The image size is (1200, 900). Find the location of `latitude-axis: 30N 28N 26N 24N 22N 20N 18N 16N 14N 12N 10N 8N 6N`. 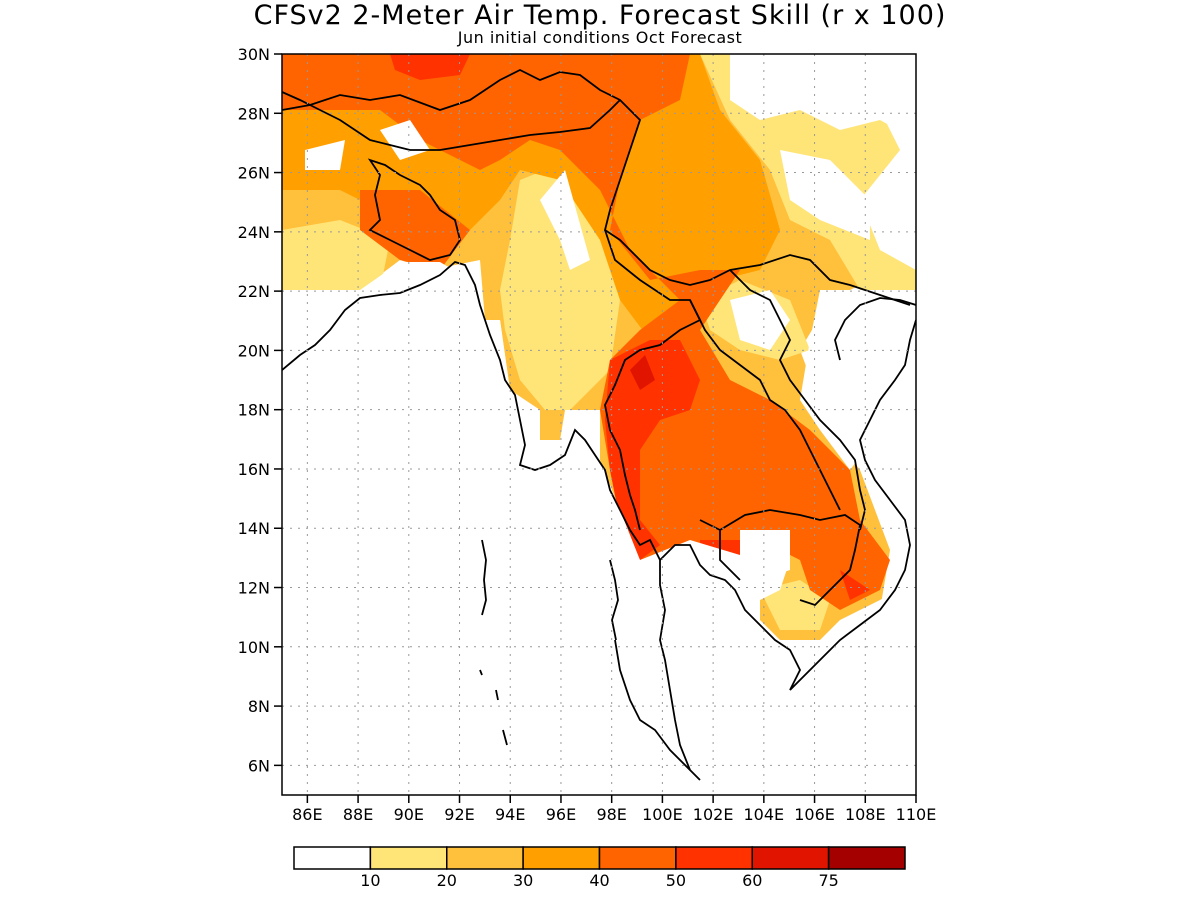

latitude-axis: 30N 28N 26N 24N 22N 20N 18N 16N 14N 12N 10N 8N 6N is located at coordinates (260, 410).